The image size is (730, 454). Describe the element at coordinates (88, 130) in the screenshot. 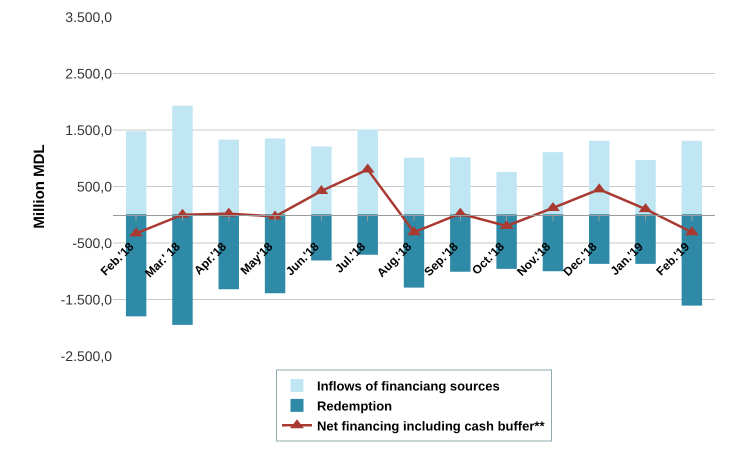

I see `y-tick-label: 1.500,0` at that location.